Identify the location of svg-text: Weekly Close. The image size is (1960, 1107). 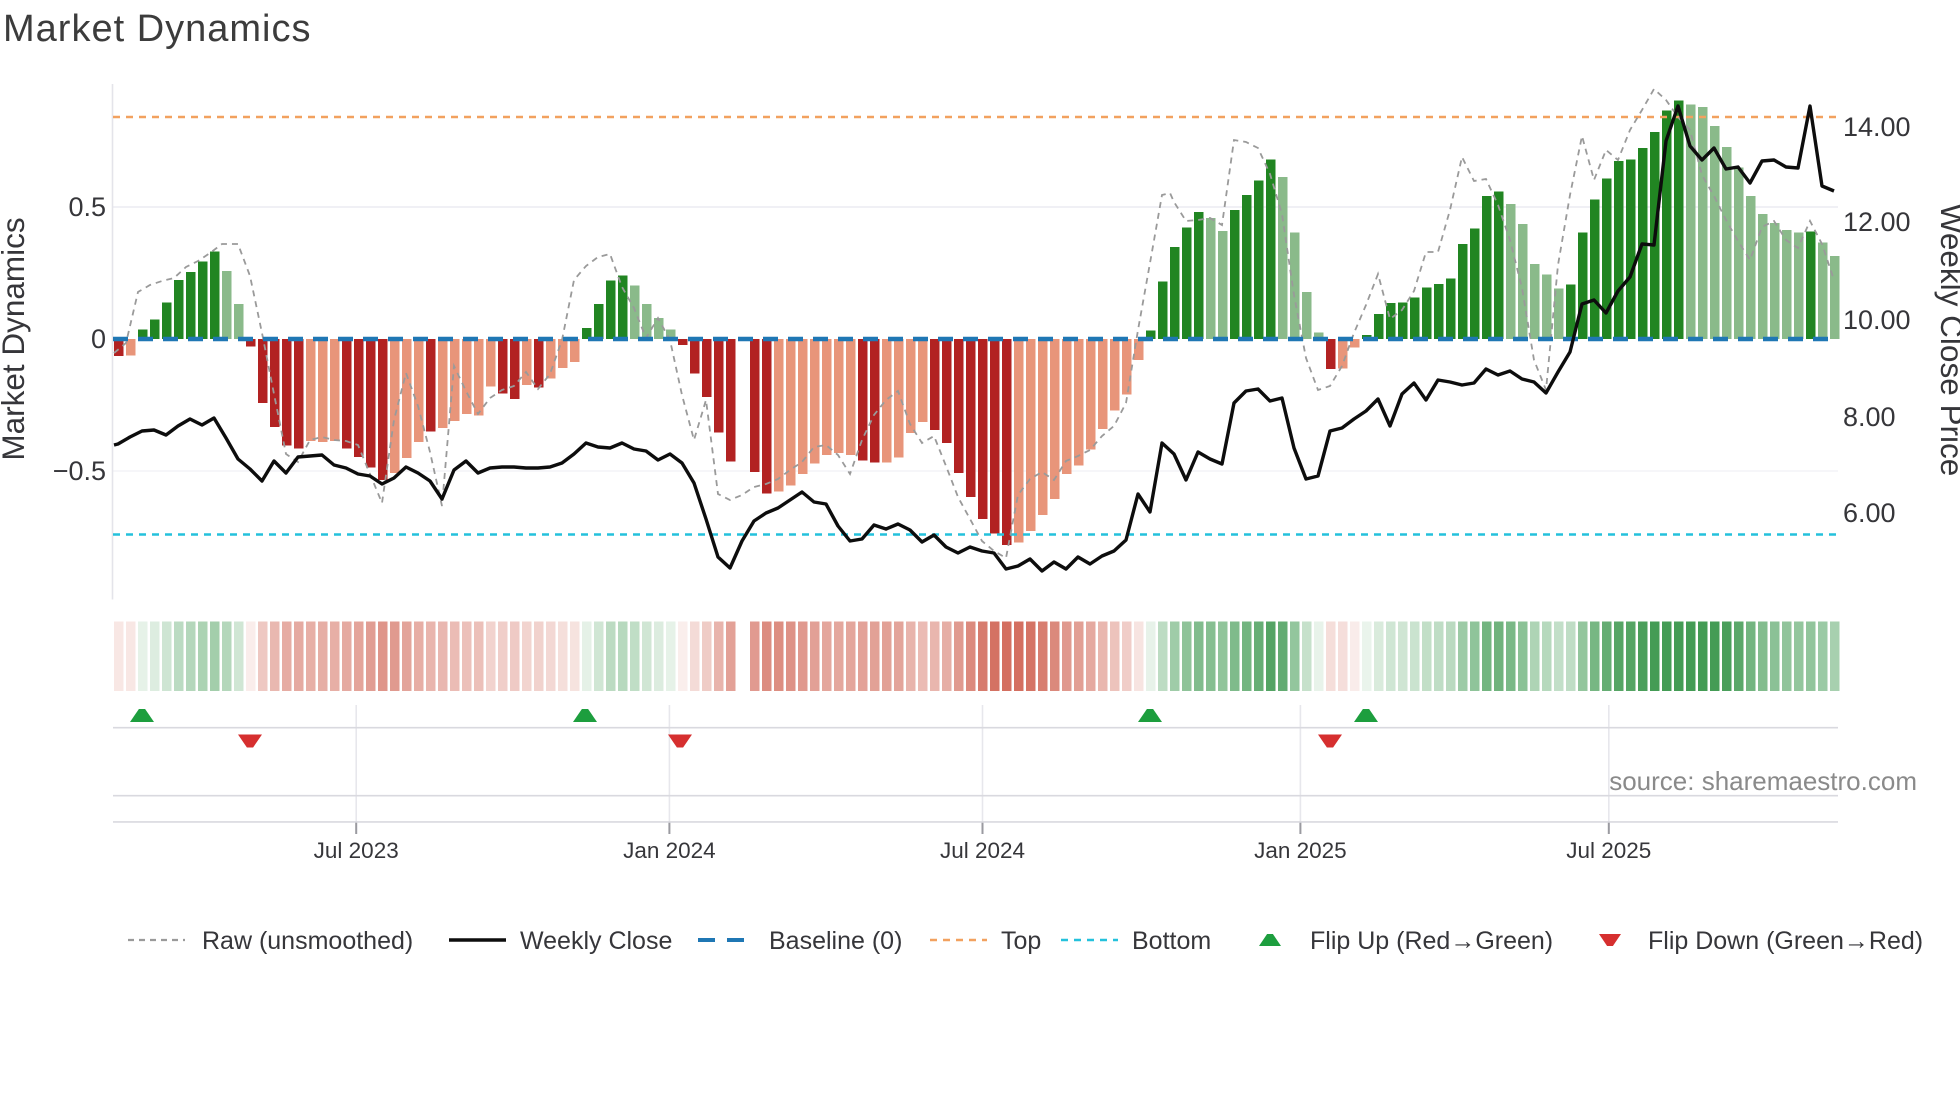
(596, 941).